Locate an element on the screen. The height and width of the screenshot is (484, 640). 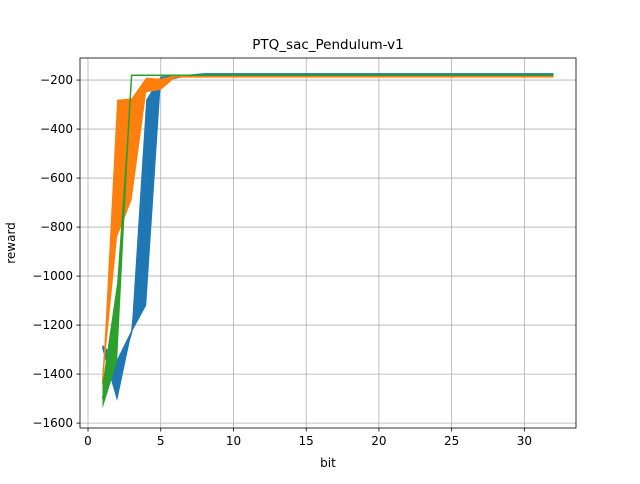
y-tick-label: −400 is located at coordinates (56, 129).